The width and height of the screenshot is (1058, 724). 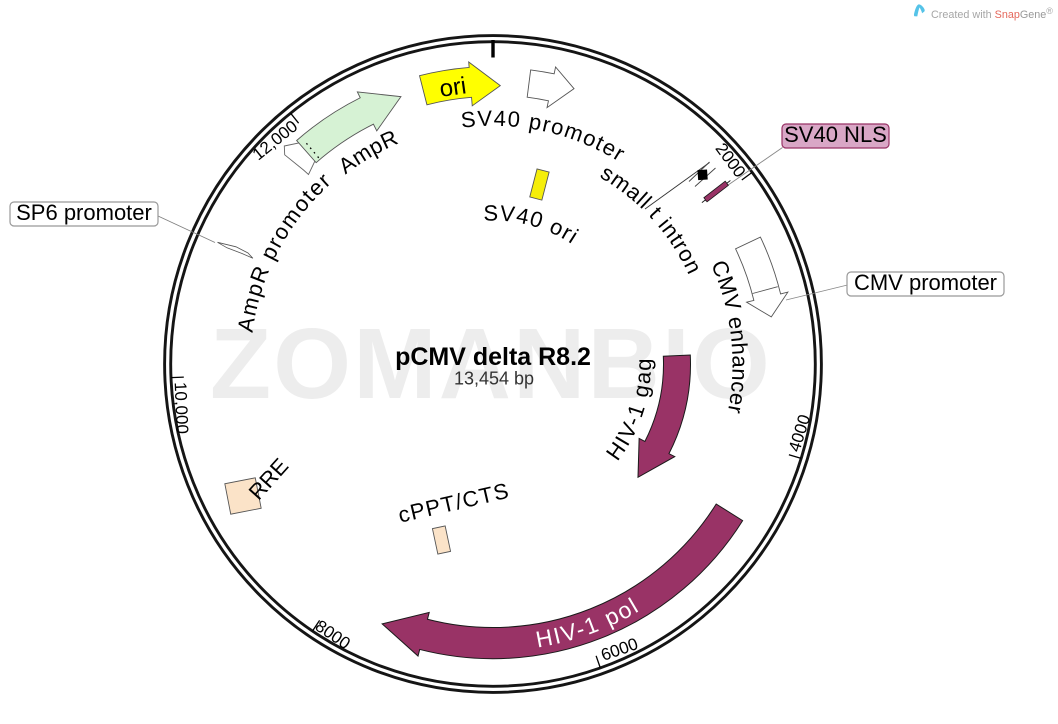 I want to click on svg-text: ori, so click(x=453, y=87).